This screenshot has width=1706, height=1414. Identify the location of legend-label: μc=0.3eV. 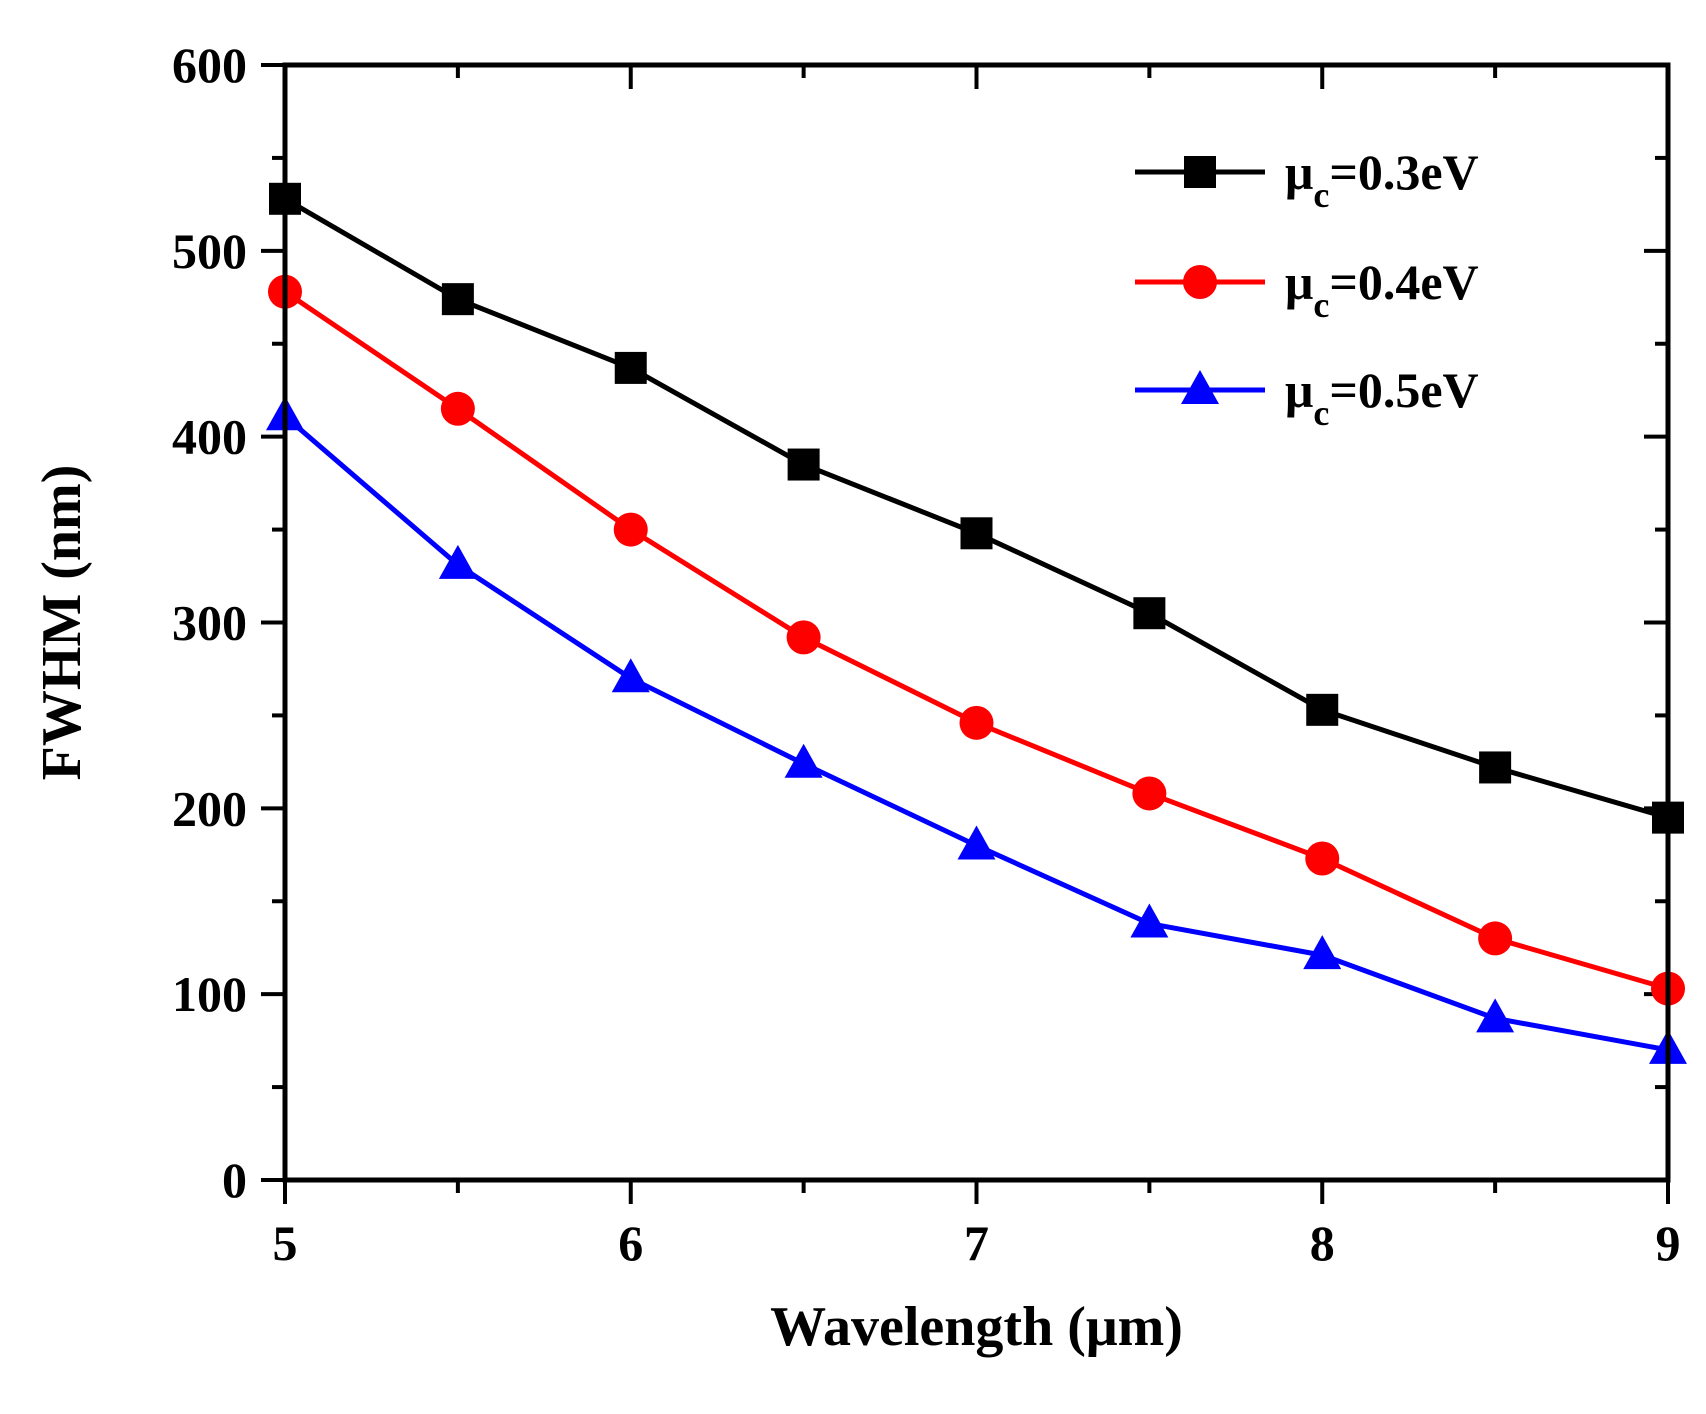
(1382, 179).